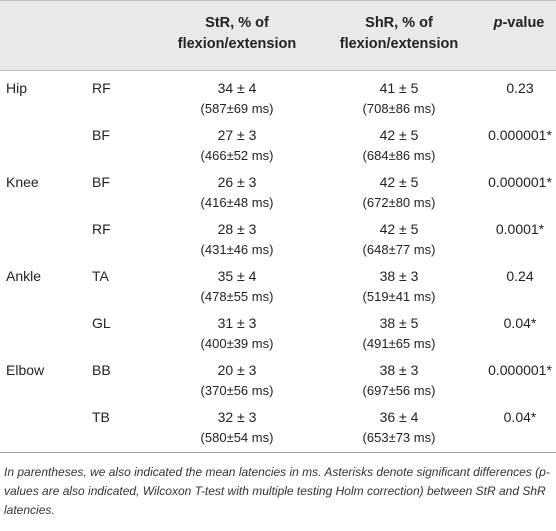  What do you see at coordinates (237, 249) in the screenshot?
I see `str-latency: (431±46 ms)` at bounding box center [237, 249].